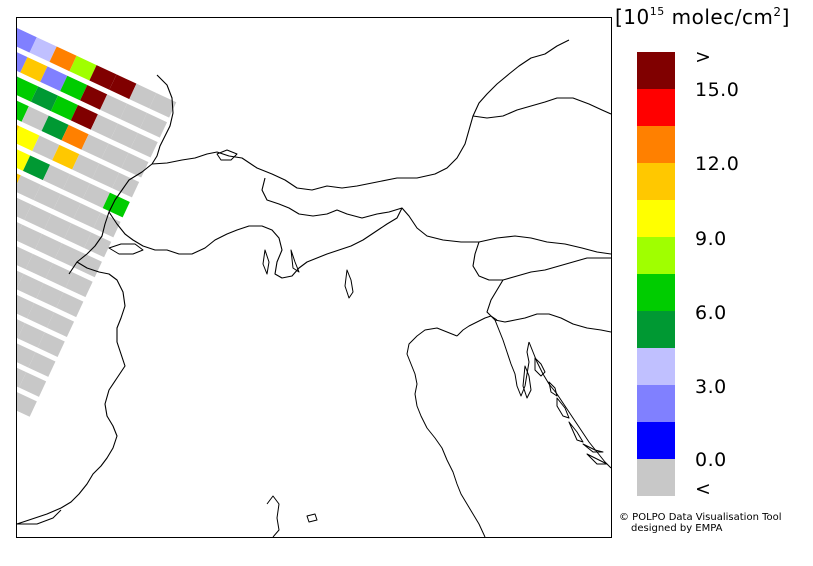 This screenshot has width=813, height=566. What do you see at coordinates (126, 249) in the screenshot?
I see `lake-geneva` at bounding box center [126, 249].